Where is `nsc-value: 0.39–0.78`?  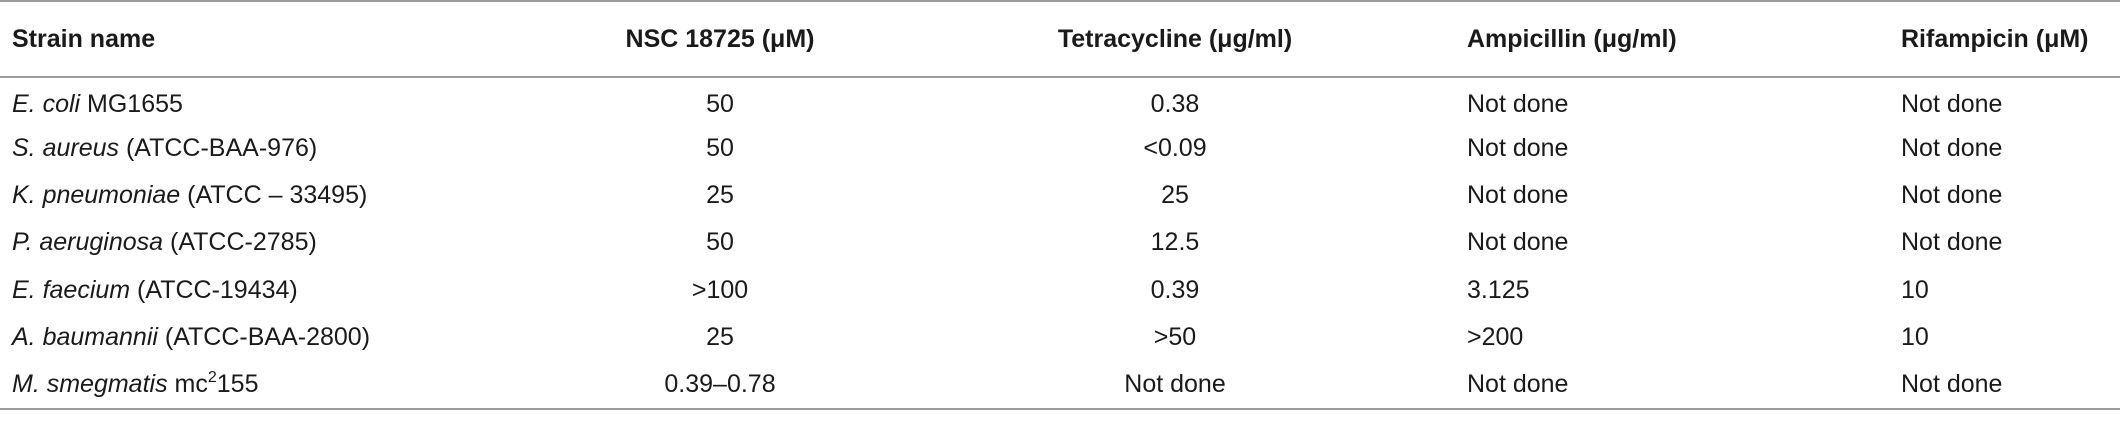
nsc-value: 0.39–0.78 is located at coordinates (720, 385).